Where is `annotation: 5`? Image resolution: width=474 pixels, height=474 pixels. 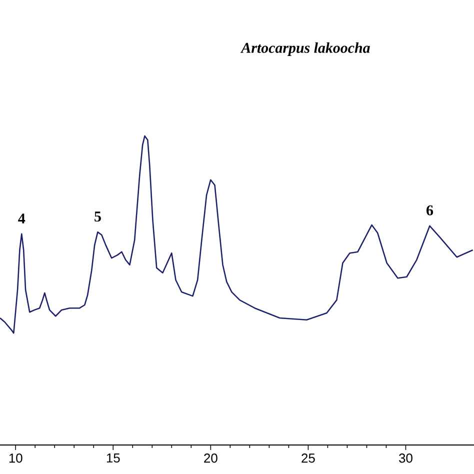
annotation: 5 is located at coordinates (97, 217).